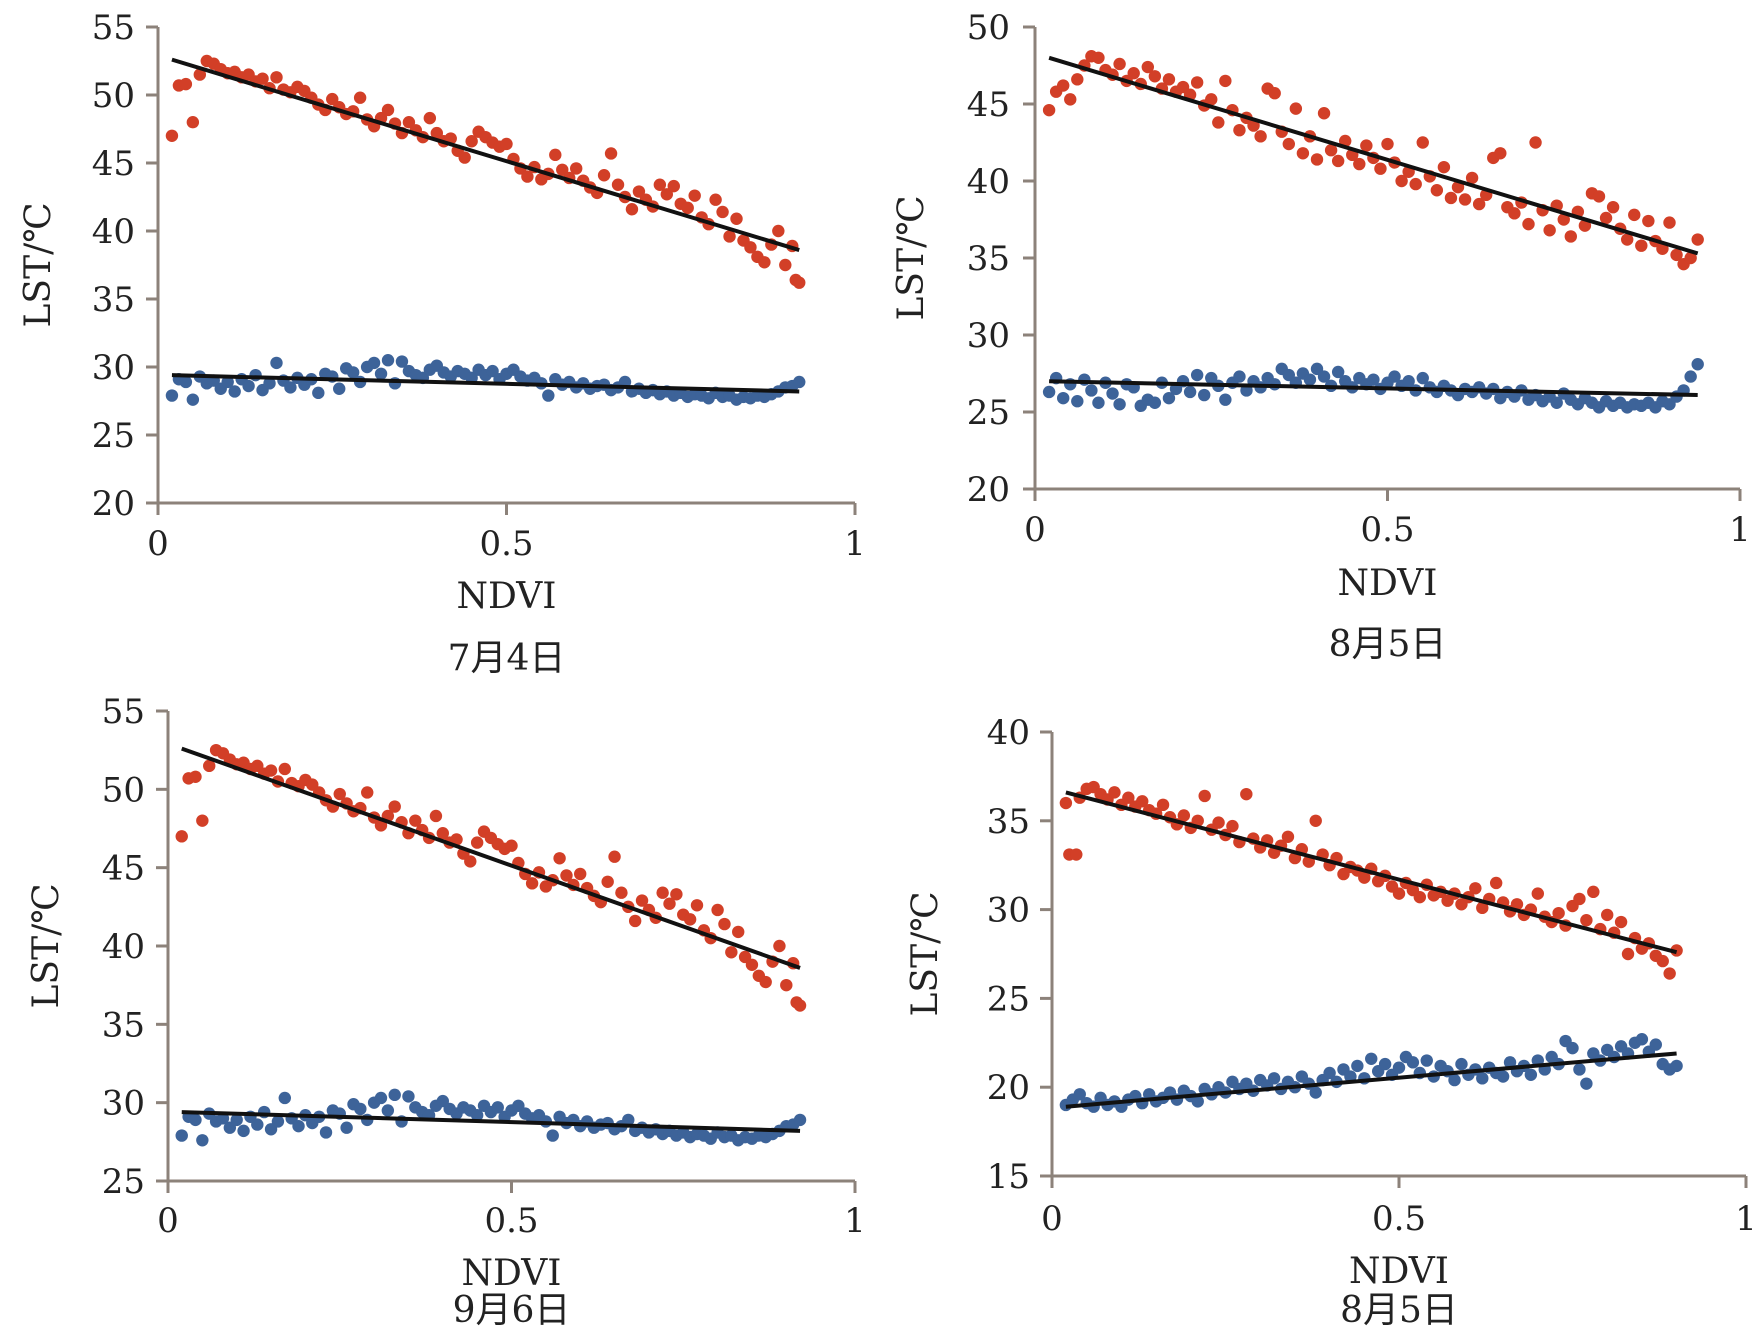  I want to click on y-tick-label: 30, so click(988, 336).